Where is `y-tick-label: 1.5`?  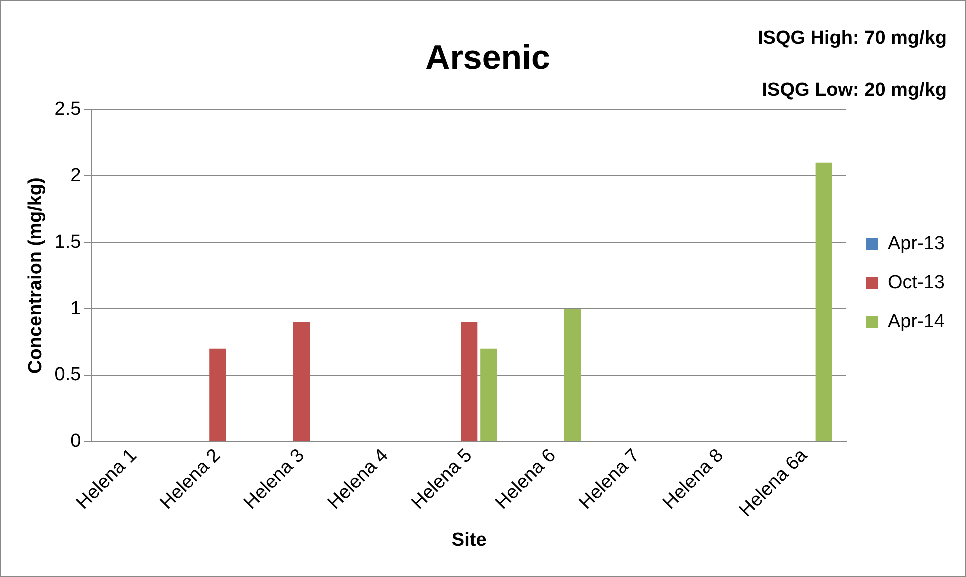 y-tick-label: 1.5 is located at coordinates (68, 242).